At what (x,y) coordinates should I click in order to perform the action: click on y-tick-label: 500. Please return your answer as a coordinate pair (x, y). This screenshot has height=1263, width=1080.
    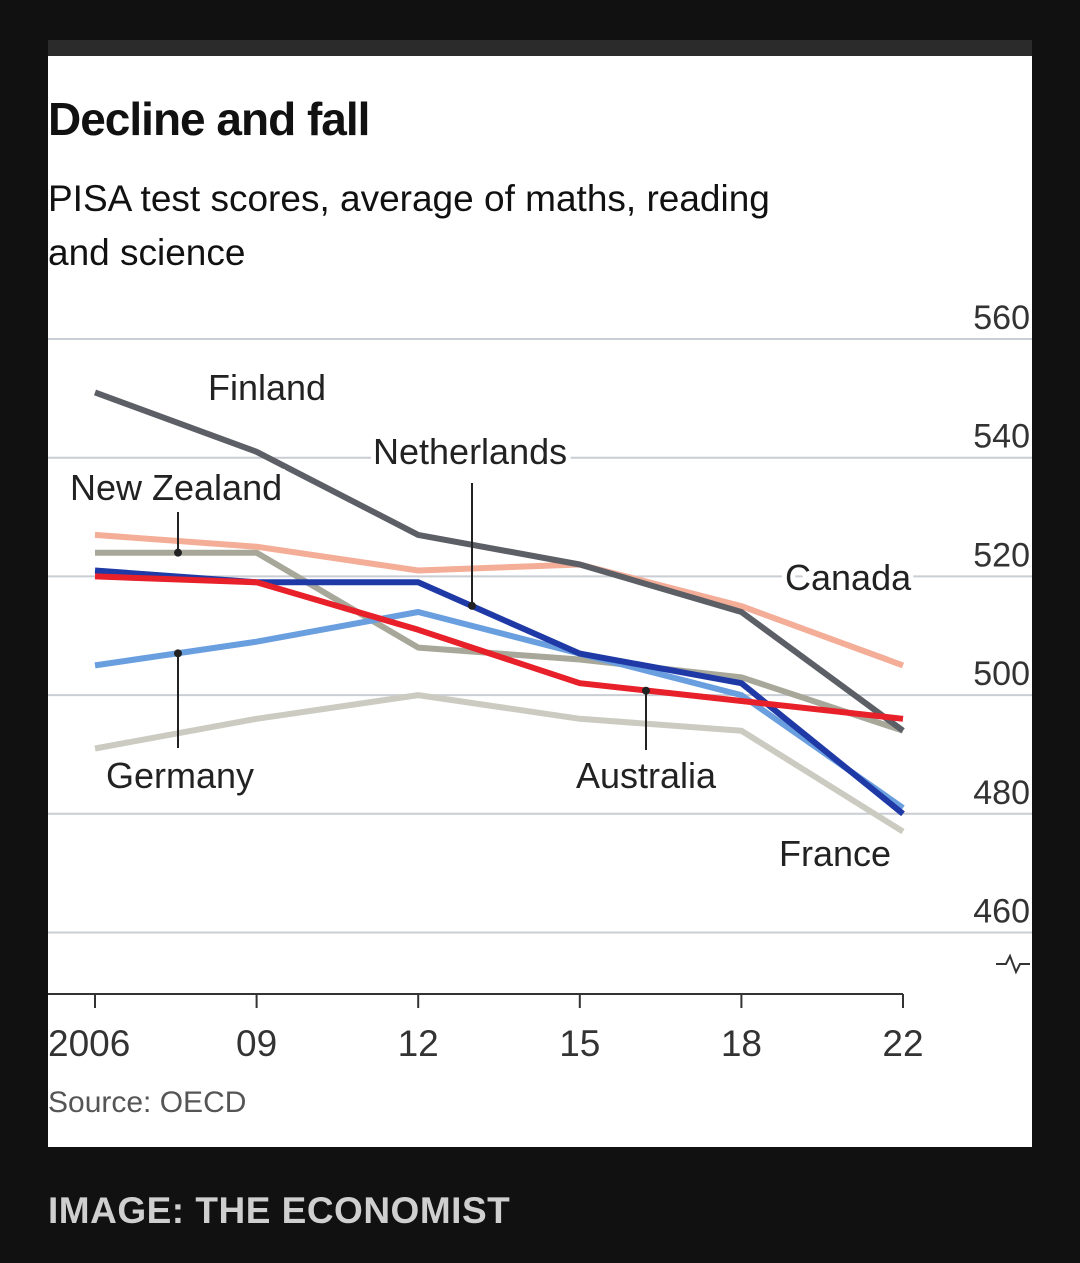
    Looking at the image, I should click on (1001, 674).